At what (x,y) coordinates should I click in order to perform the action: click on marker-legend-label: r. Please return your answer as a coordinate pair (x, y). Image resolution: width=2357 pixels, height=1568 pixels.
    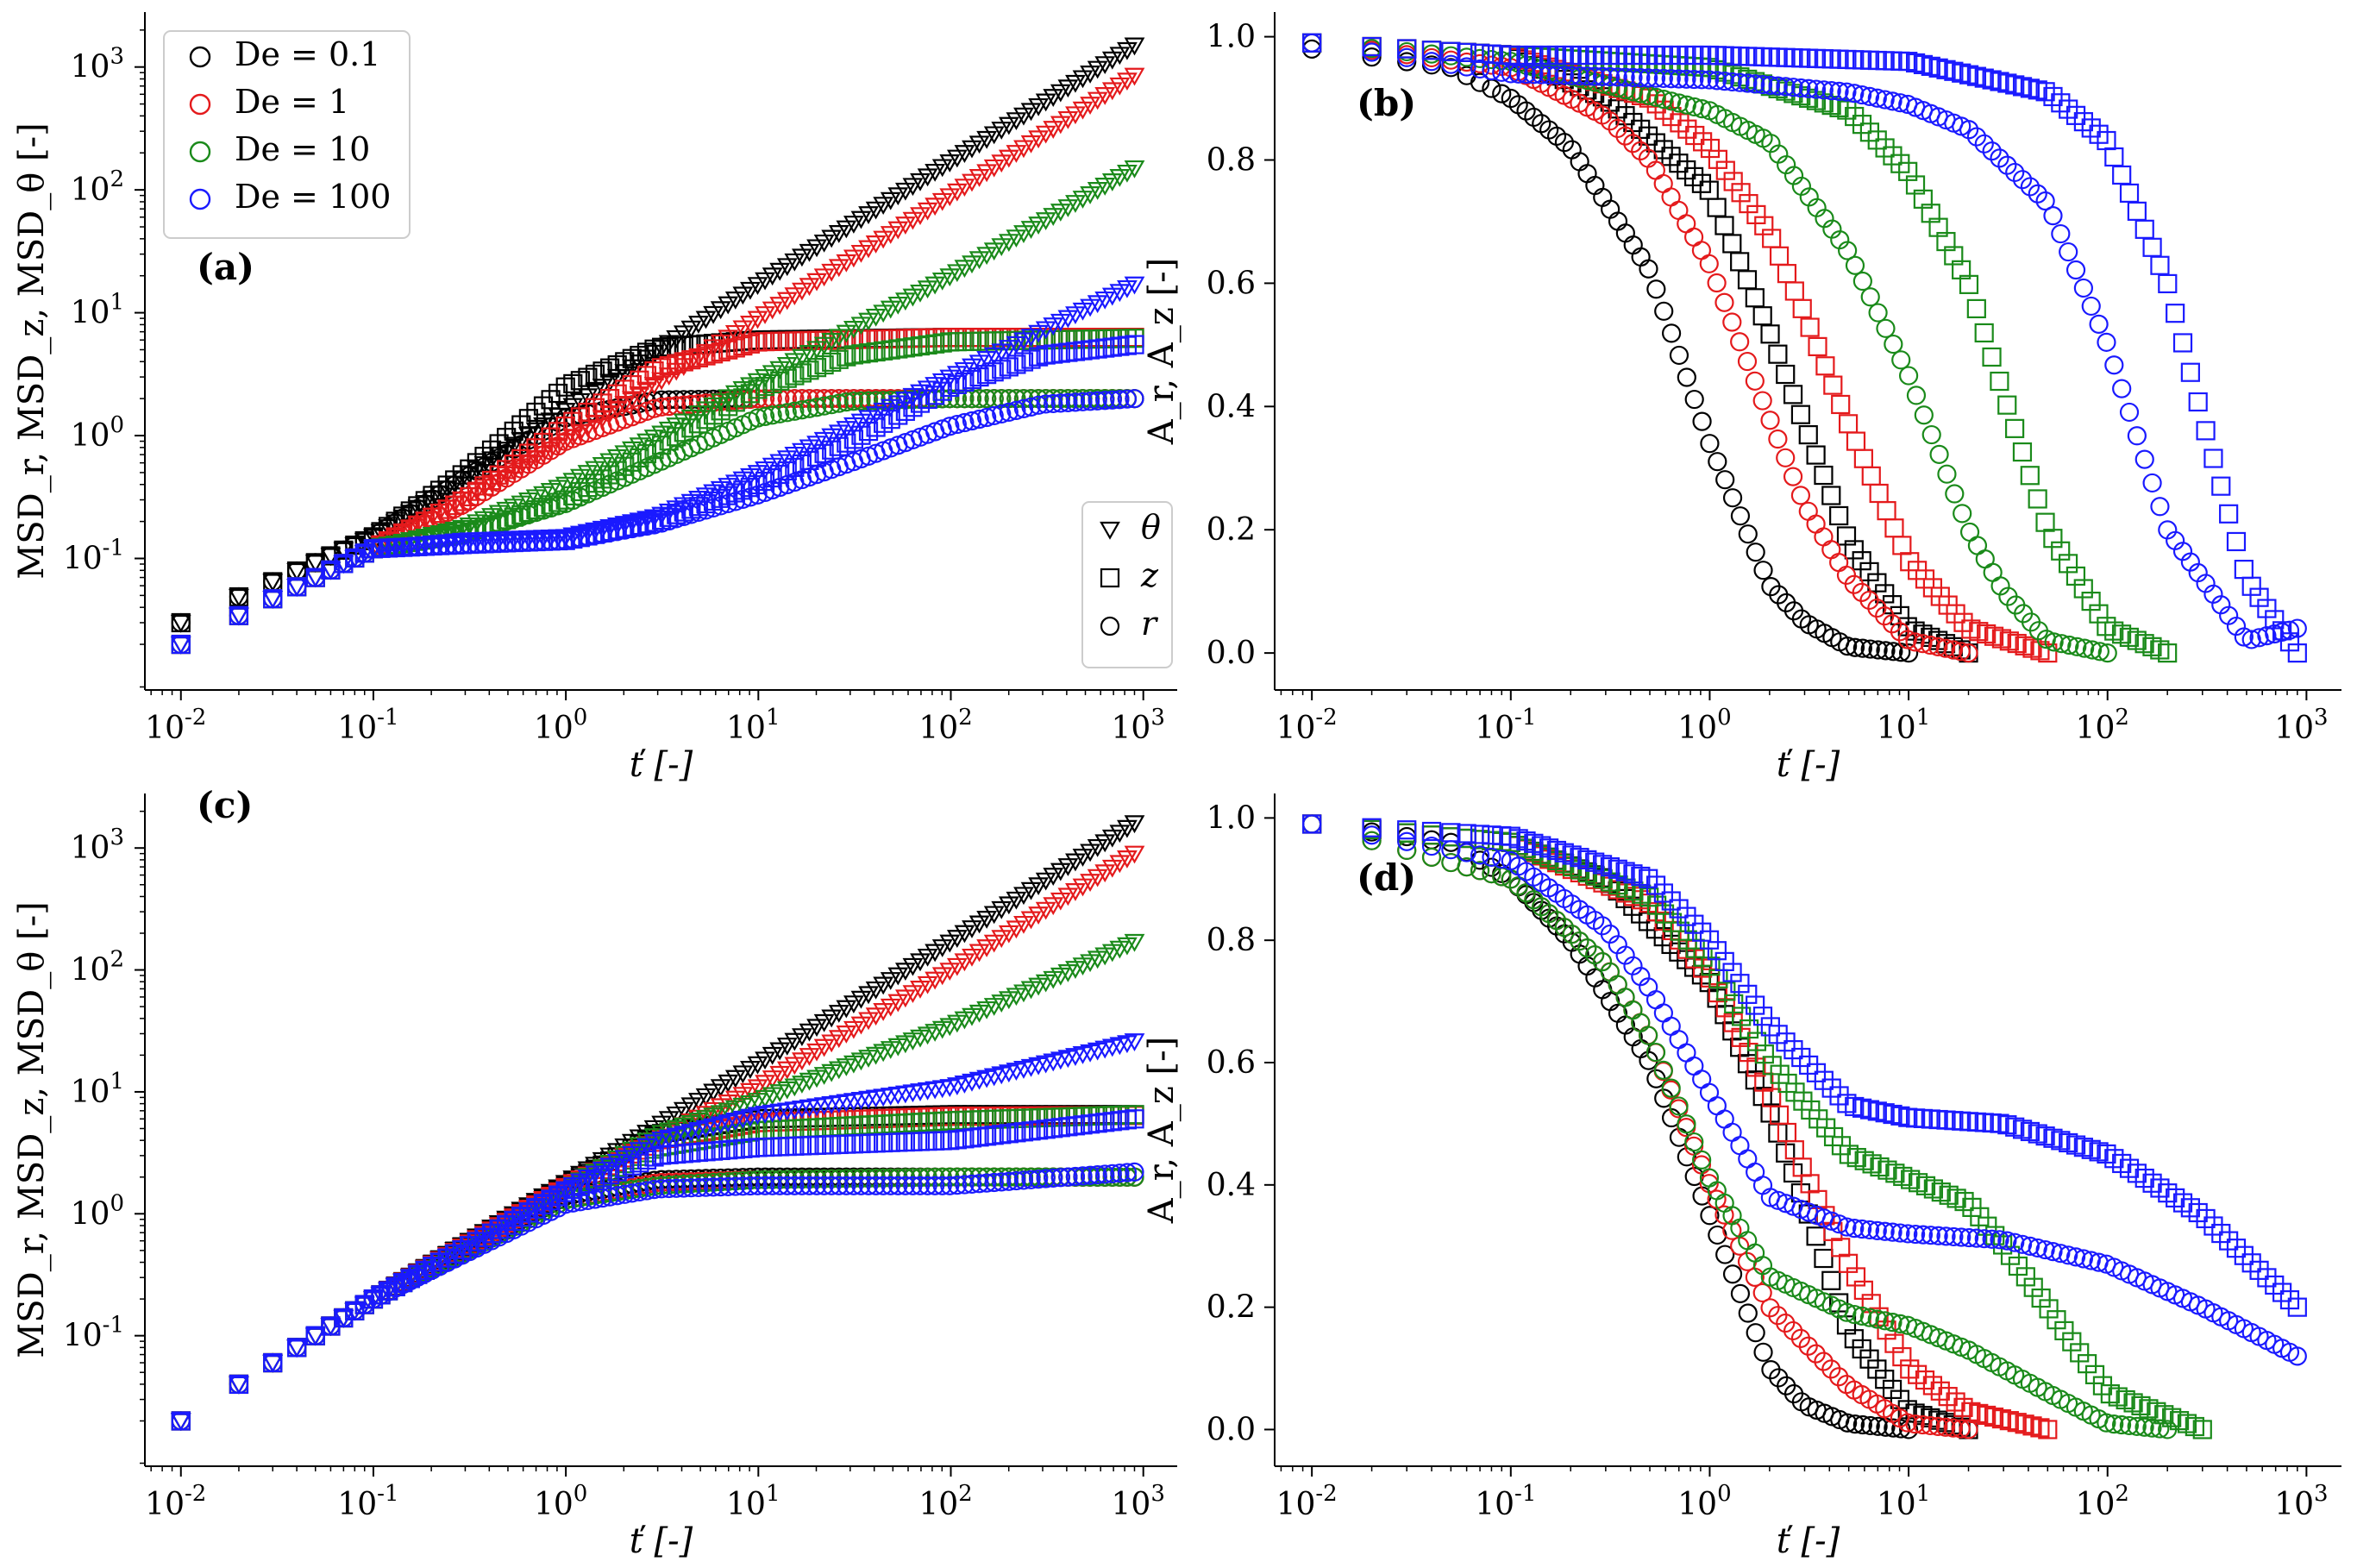
    Looking at the image, I should click on (1150, 624).